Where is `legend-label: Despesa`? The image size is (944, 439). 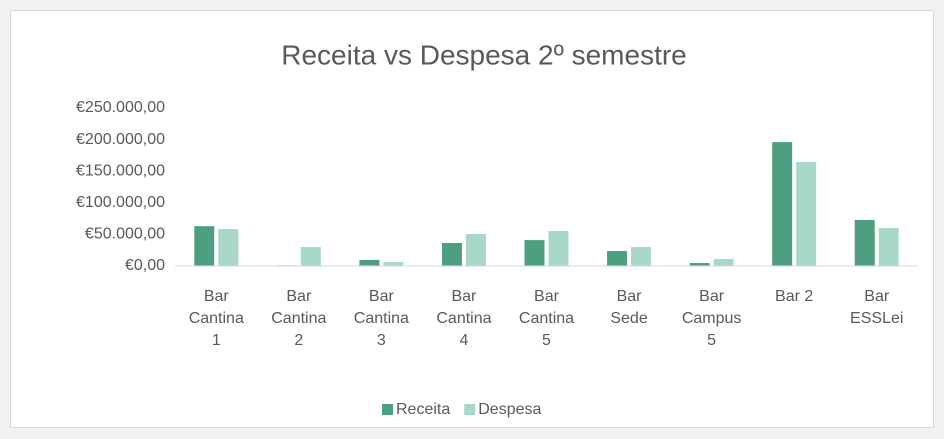 legend-label: Despesa is located at coordinates (509, 409).